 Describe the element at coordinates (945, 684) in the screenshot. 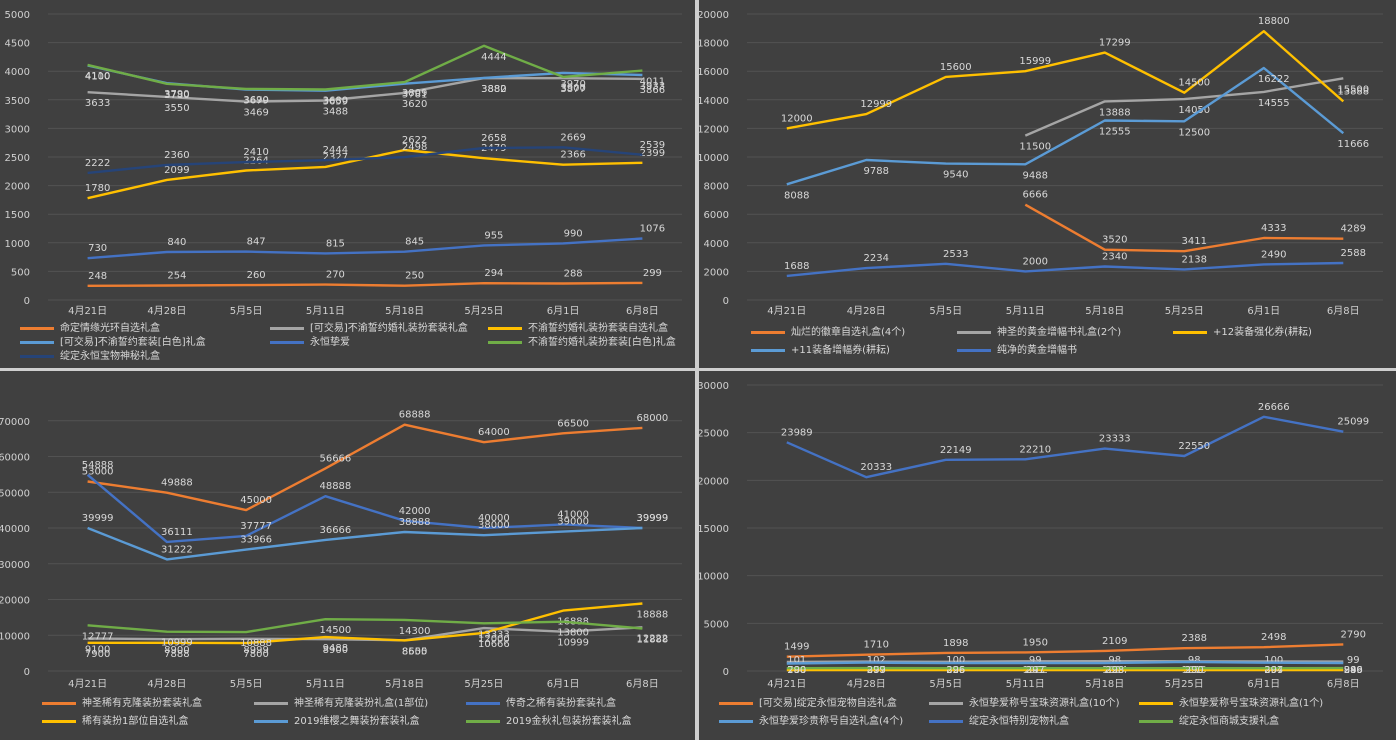

I see `x-tick-label: 5月5日` at that location.